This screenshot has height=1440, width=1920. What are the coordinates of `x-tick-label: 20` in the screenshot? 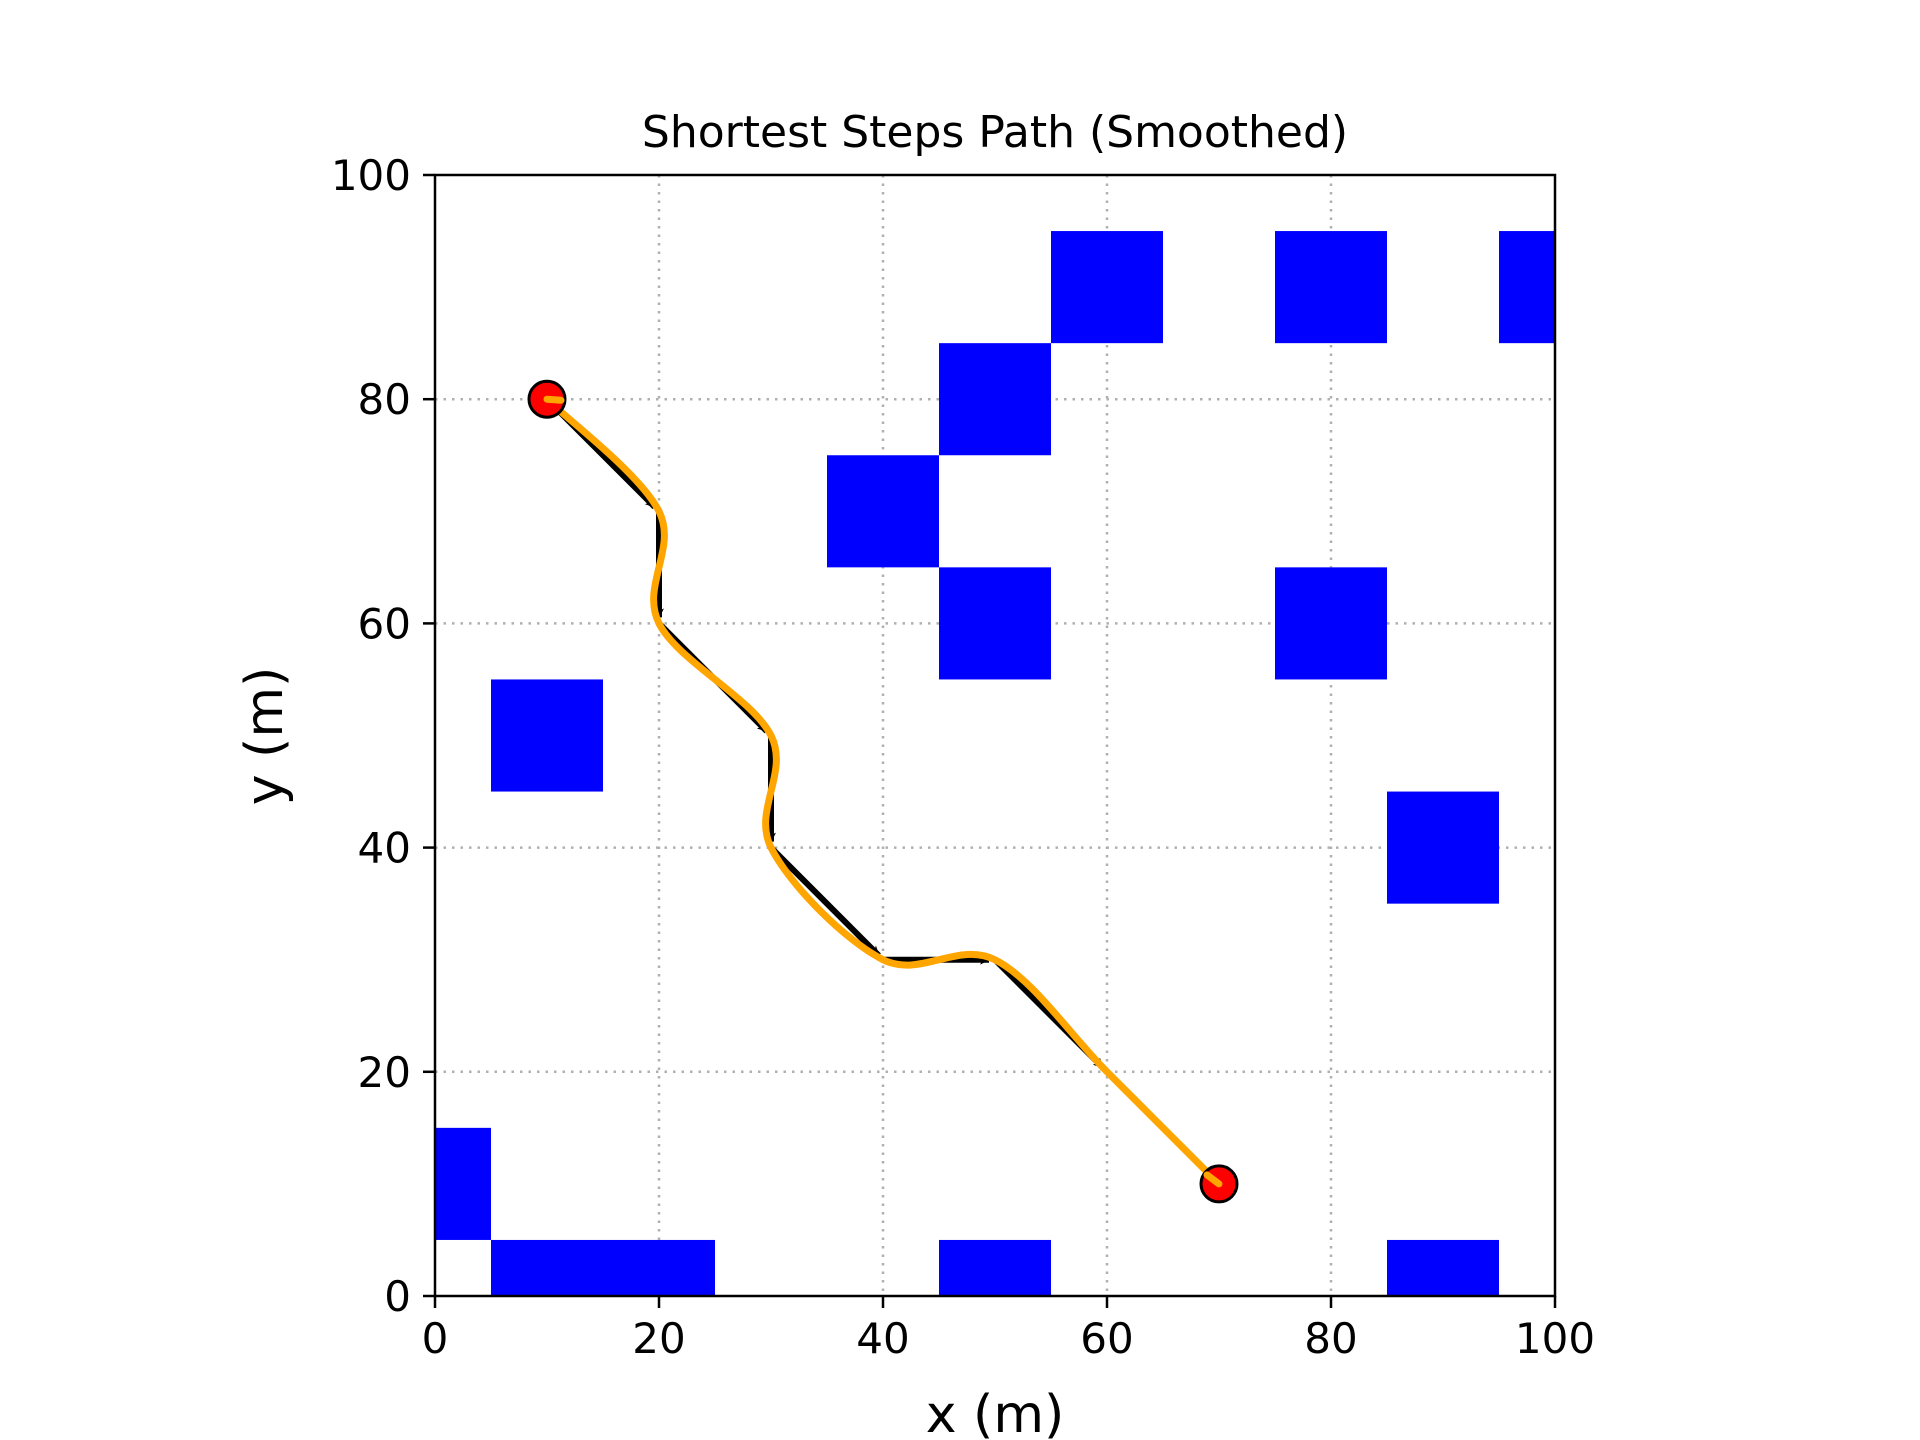 It's located at (658, 1338).